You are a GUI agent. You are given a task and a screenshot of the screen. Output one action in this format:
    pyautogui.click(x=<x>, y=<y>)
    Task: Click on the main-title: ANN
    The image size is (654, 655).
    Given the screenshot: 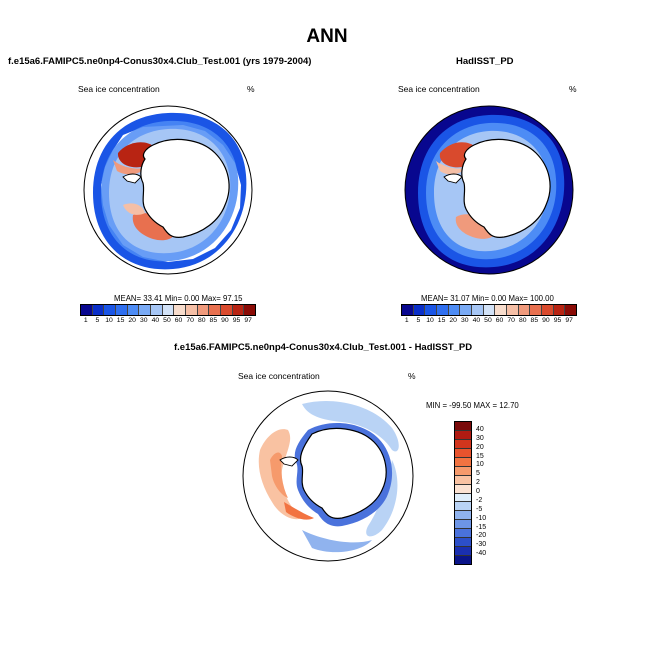 What is the action you would take?
    pyautogui.click(x=327, y=36)
    